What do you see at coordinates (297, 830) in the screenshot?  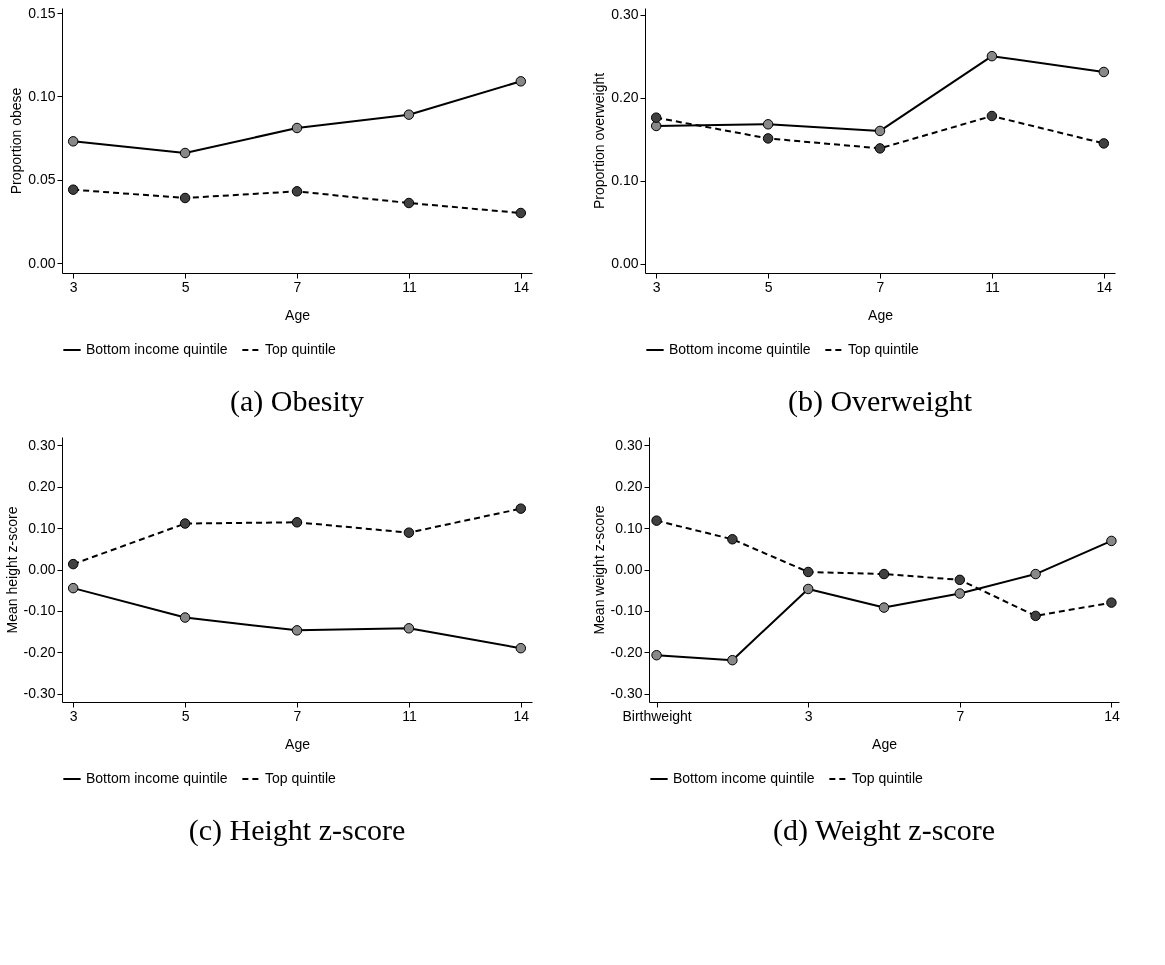 I see `text: (c) Height z-score` at bounding box center [297, 830].